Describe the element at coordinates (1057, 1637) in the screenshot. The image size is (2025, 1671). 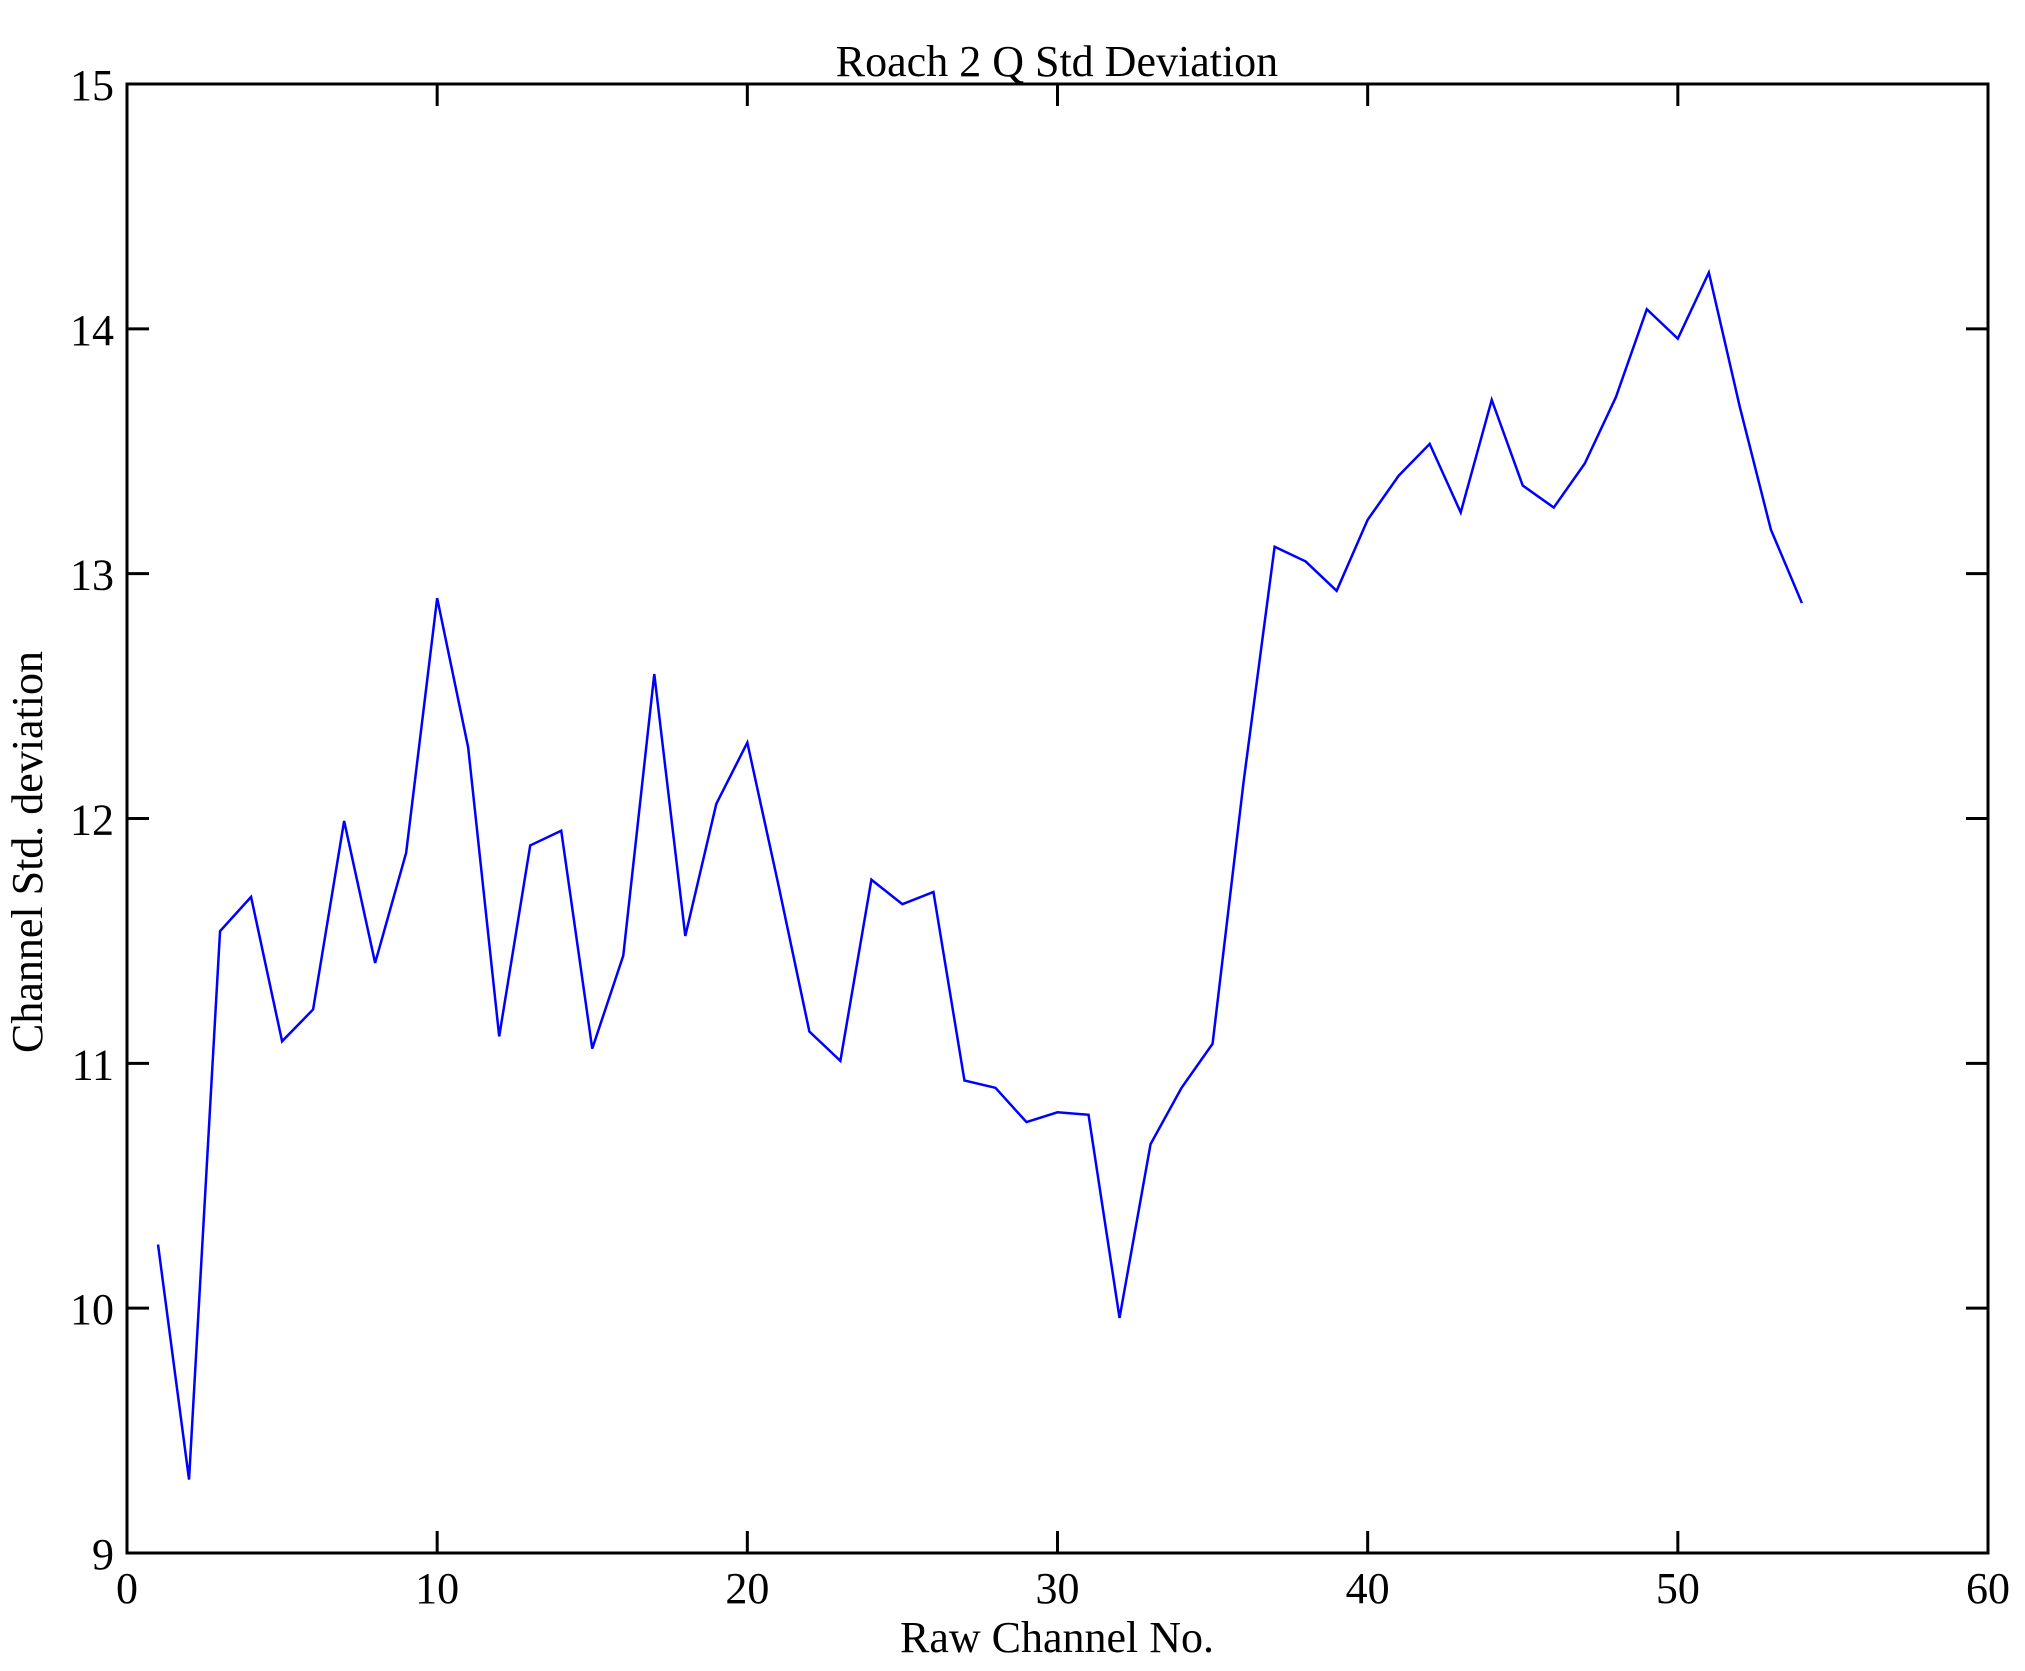
I see `x-axis-label: Raw Channel No.` at that location.